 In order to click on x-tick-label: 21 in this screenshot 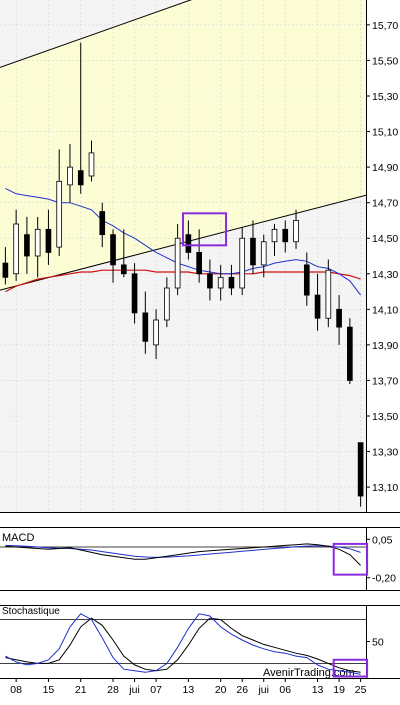, I will do `click(81, 690)`.